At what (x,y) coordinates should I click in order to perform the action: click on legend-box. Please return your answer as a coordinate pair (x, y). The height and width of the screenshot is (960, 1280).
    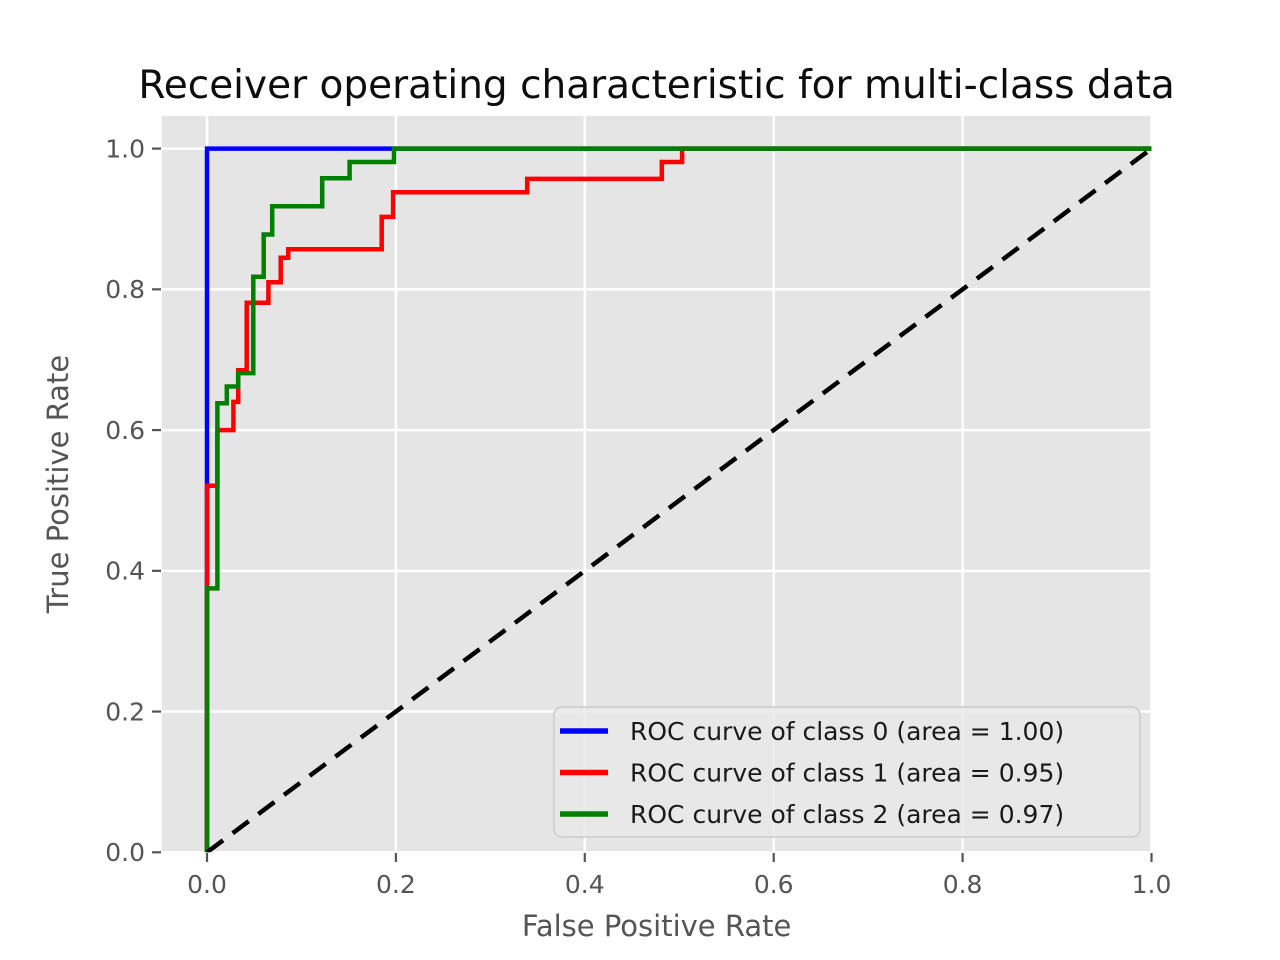
    Looking at the image, I should click on (847, 772).